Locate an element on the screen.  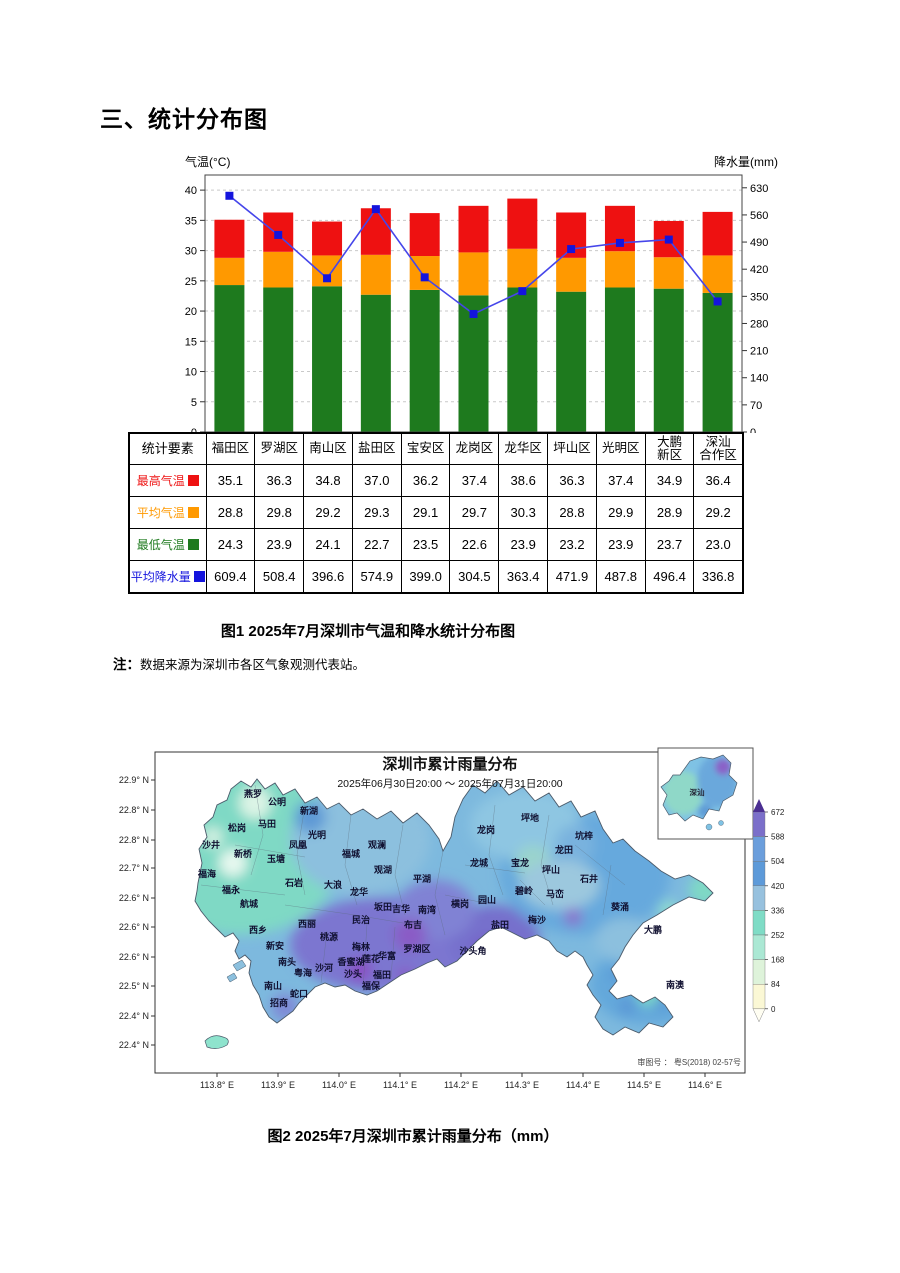
lon-tick-label: 114.5° E is located at coordinates (644, 1085).